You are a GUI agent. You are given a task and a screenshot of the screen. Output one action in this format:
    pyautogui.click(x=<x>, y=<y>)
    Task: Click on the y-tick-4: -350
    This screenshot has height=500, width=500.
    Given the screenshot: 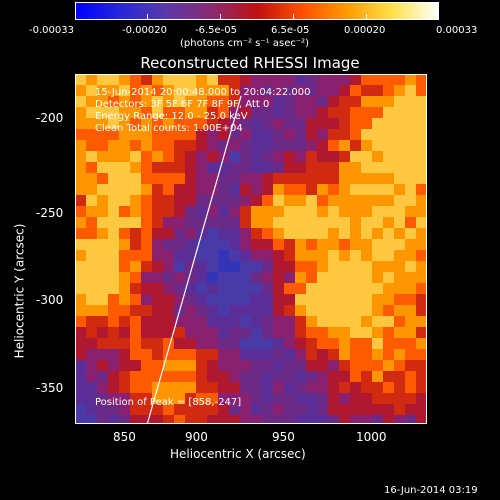 What is the action you would take?
    pyautogui.click(x=50, y=388)
    